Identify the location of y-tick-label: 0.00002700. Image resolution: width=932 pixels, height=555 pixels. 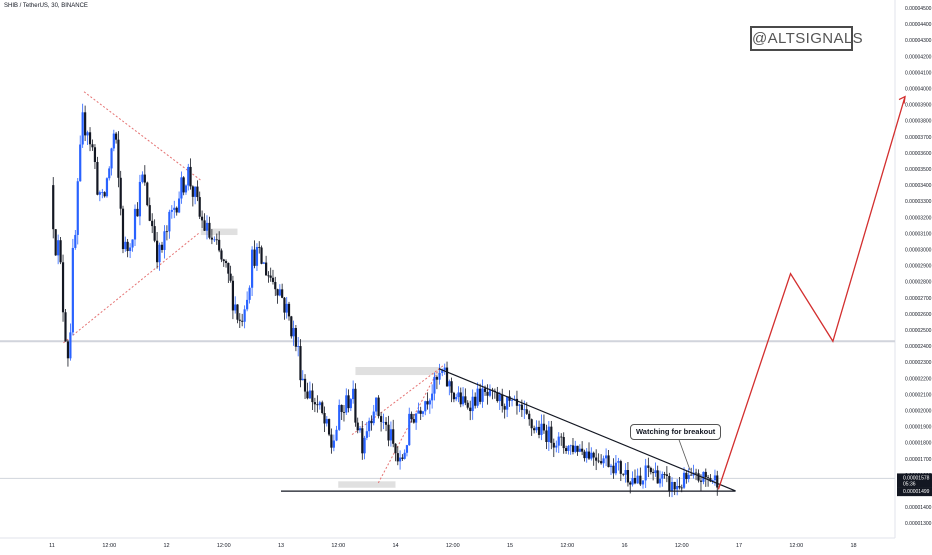
(918, 299).